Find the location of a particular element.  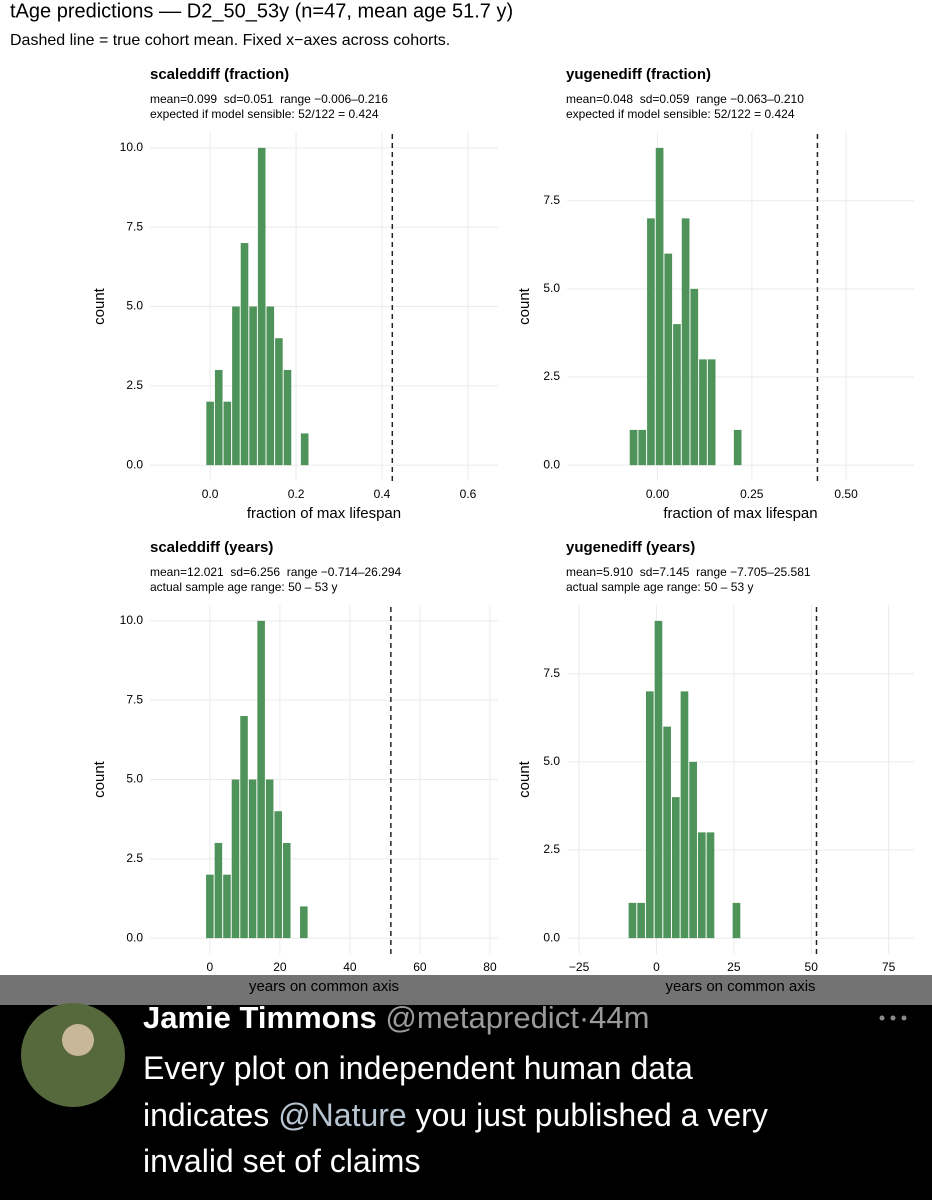

x-tick-label: 75 is located at coordinates (889, 967).